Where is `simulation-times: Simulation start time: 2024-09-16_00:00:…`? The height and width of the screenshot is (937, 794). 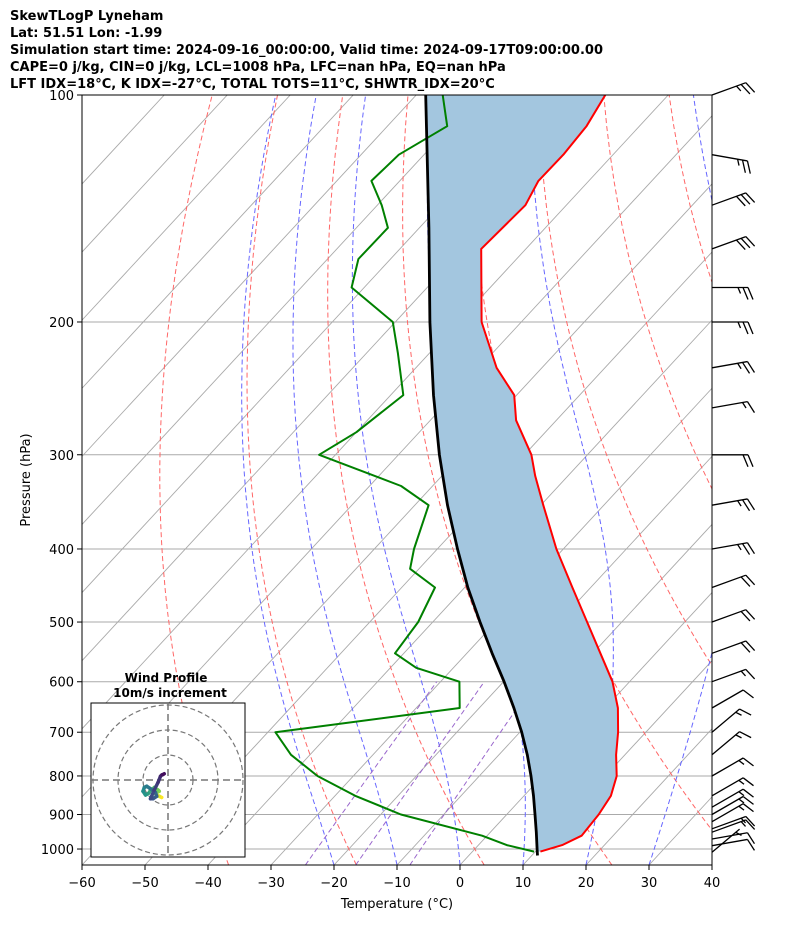
simulation-times: Simulation start time: 2024-09-16_00:00:… is located at coordinates (306, 50).